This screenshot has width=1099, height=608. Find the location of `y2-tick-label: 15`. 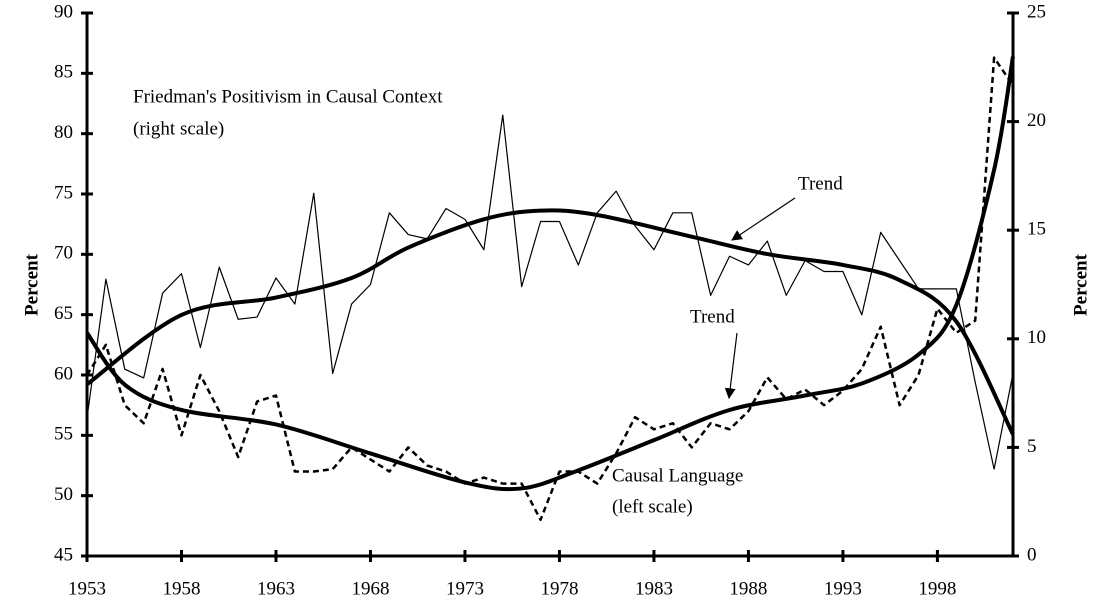

y2-tick-label: 15 is located at coordinates (1036, 229).